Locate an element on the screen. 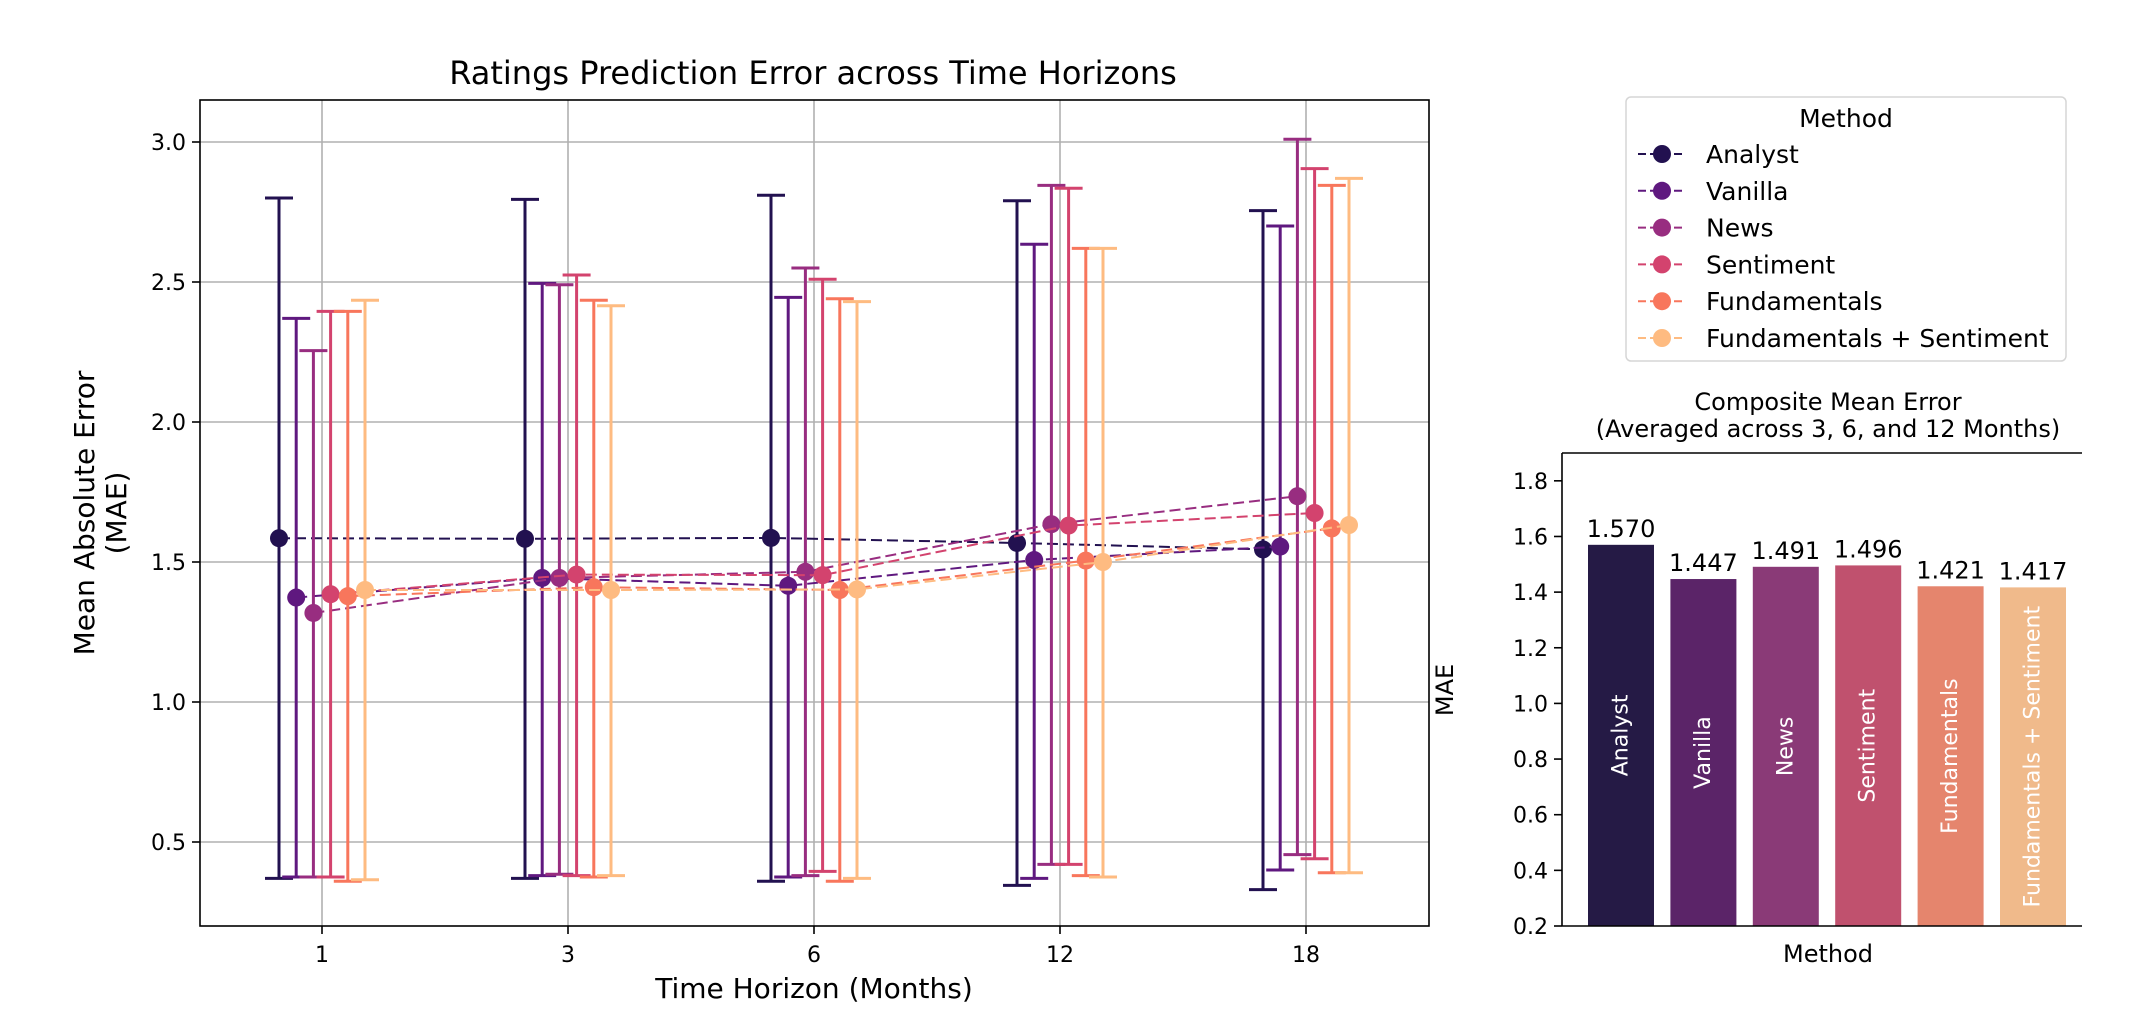 This screenshot has height=1022, width=2134. bar-fundamentals: 1.421 Fundamentals is located at coordinates (1950, 741).